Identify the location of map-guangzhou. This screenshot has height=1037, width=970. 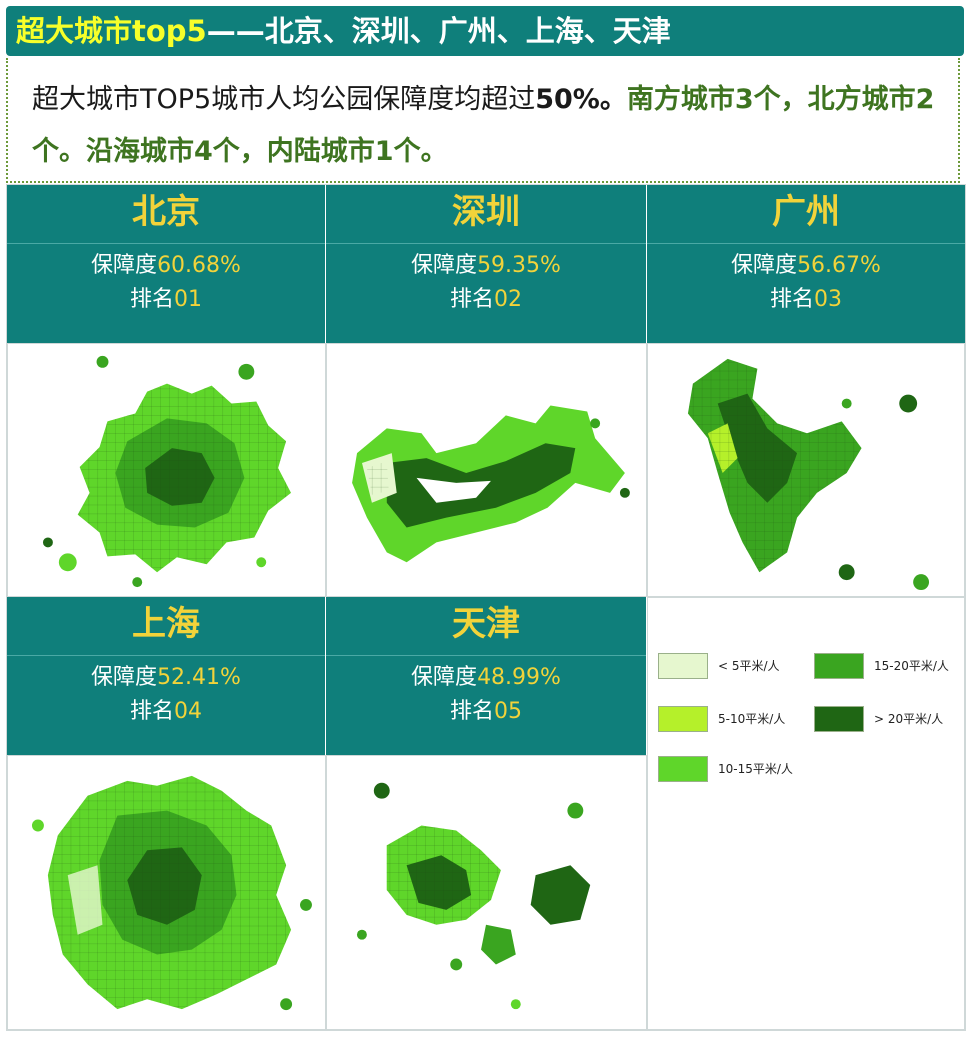
(806, 470).